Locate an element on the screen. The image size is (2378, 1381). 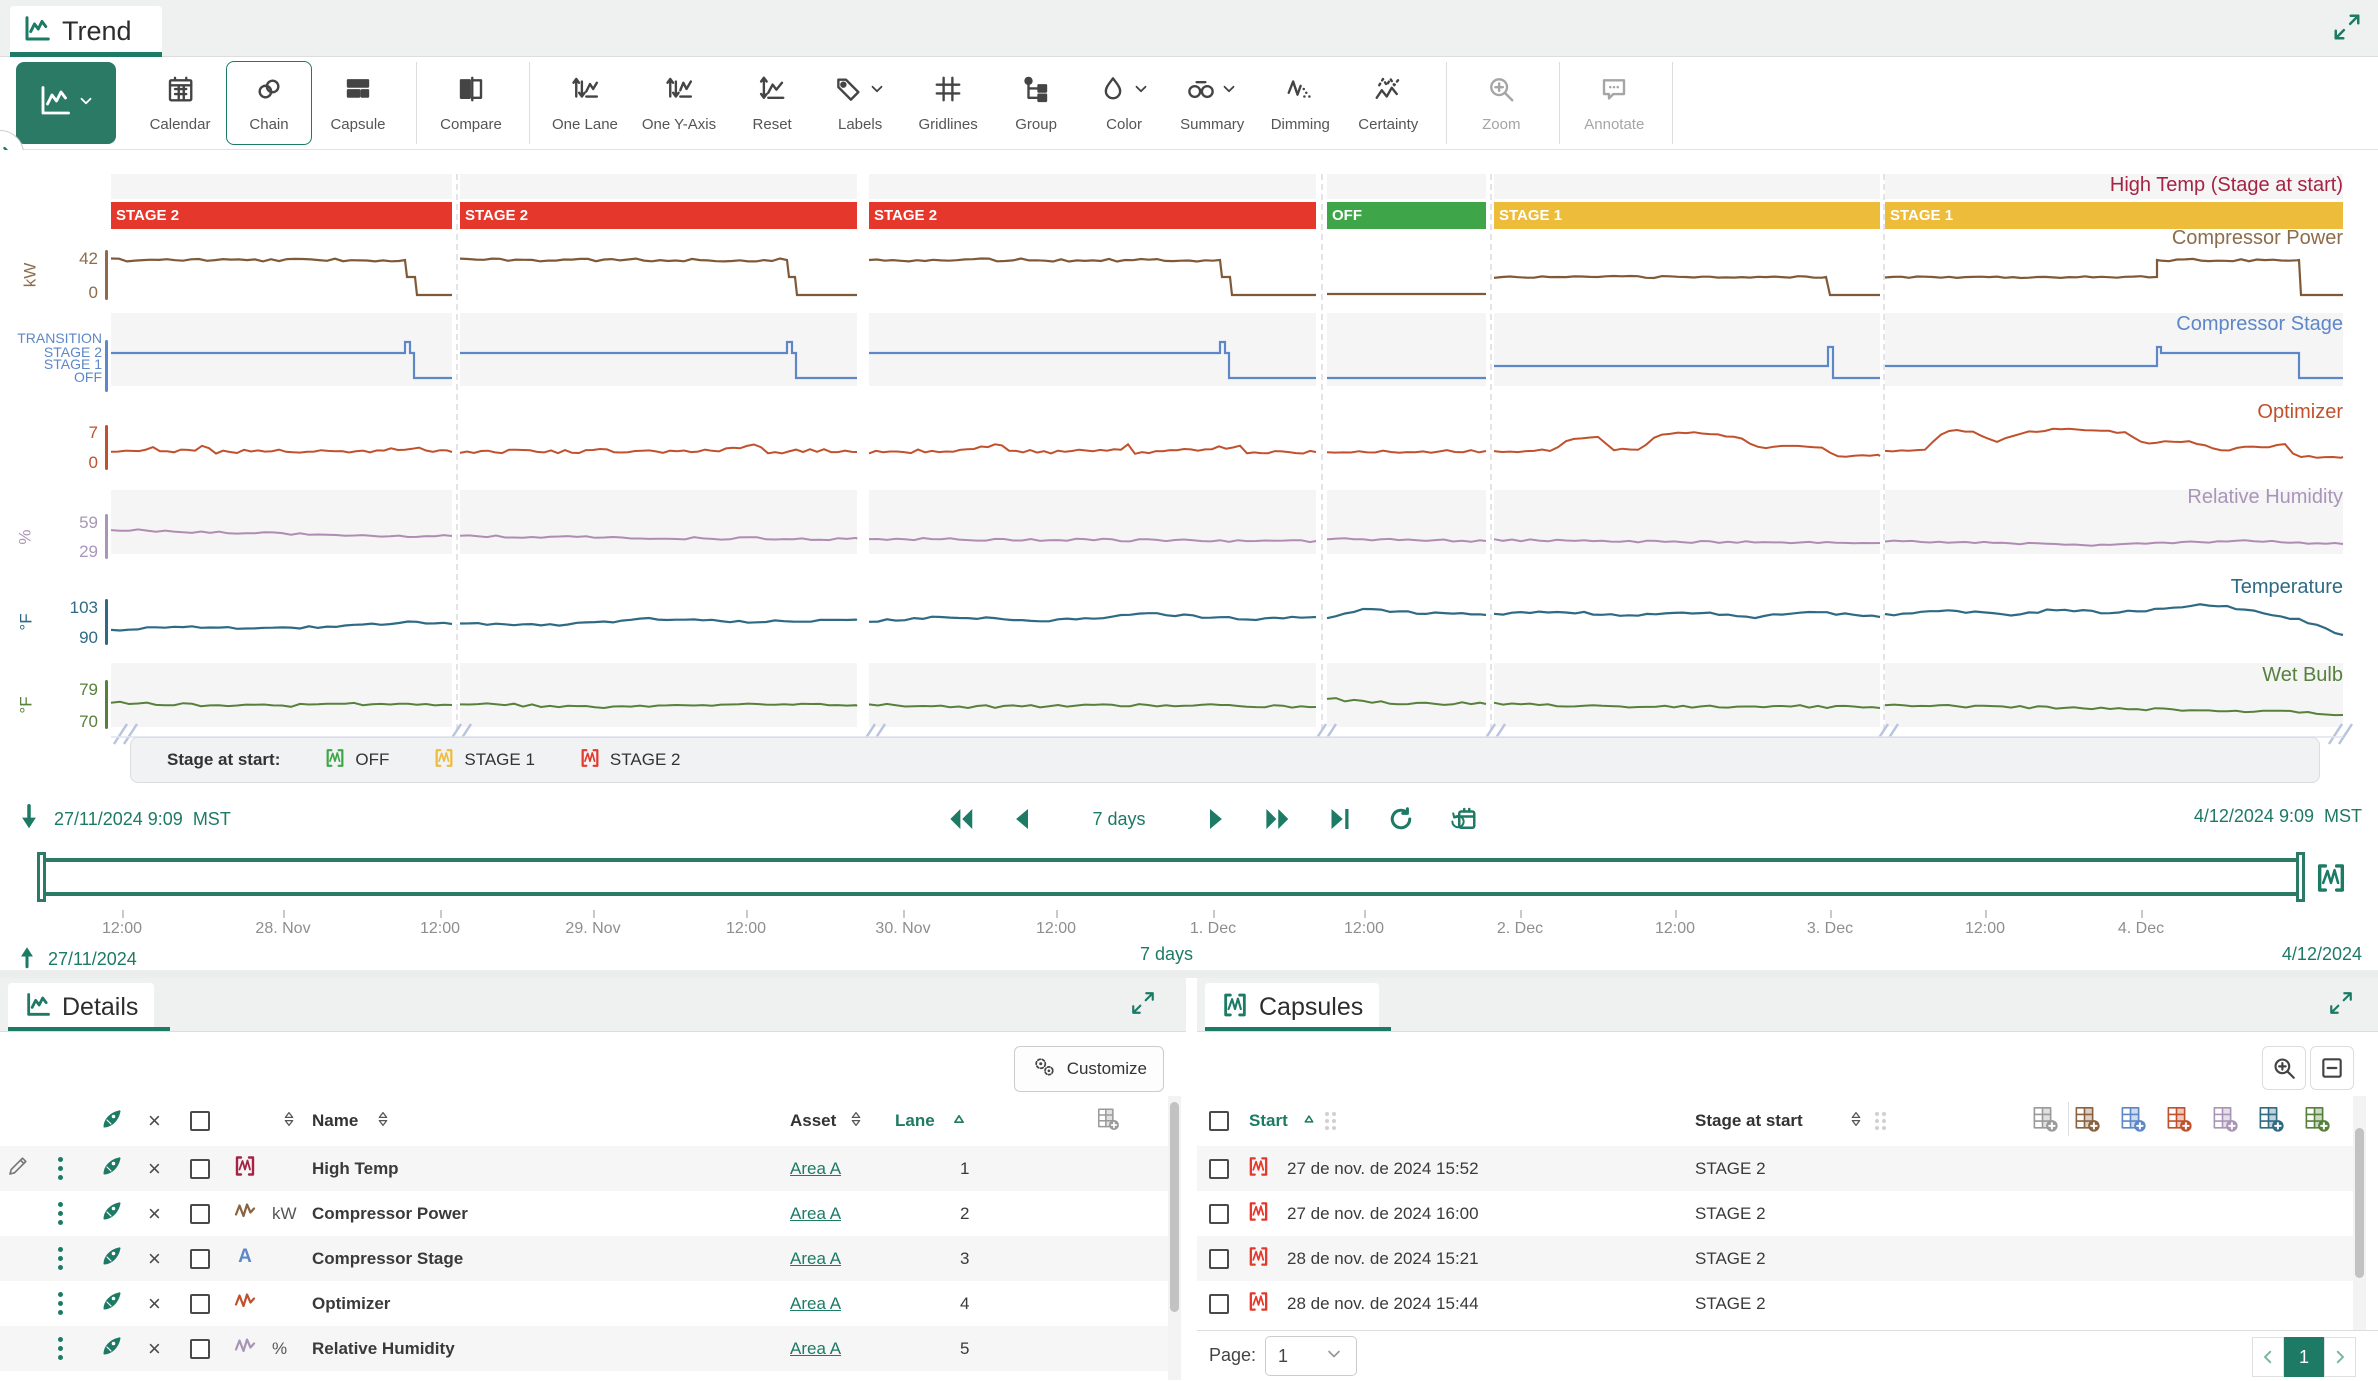
investigate-range-end: 4/12/2024 is located at coordinates (2321, 954).